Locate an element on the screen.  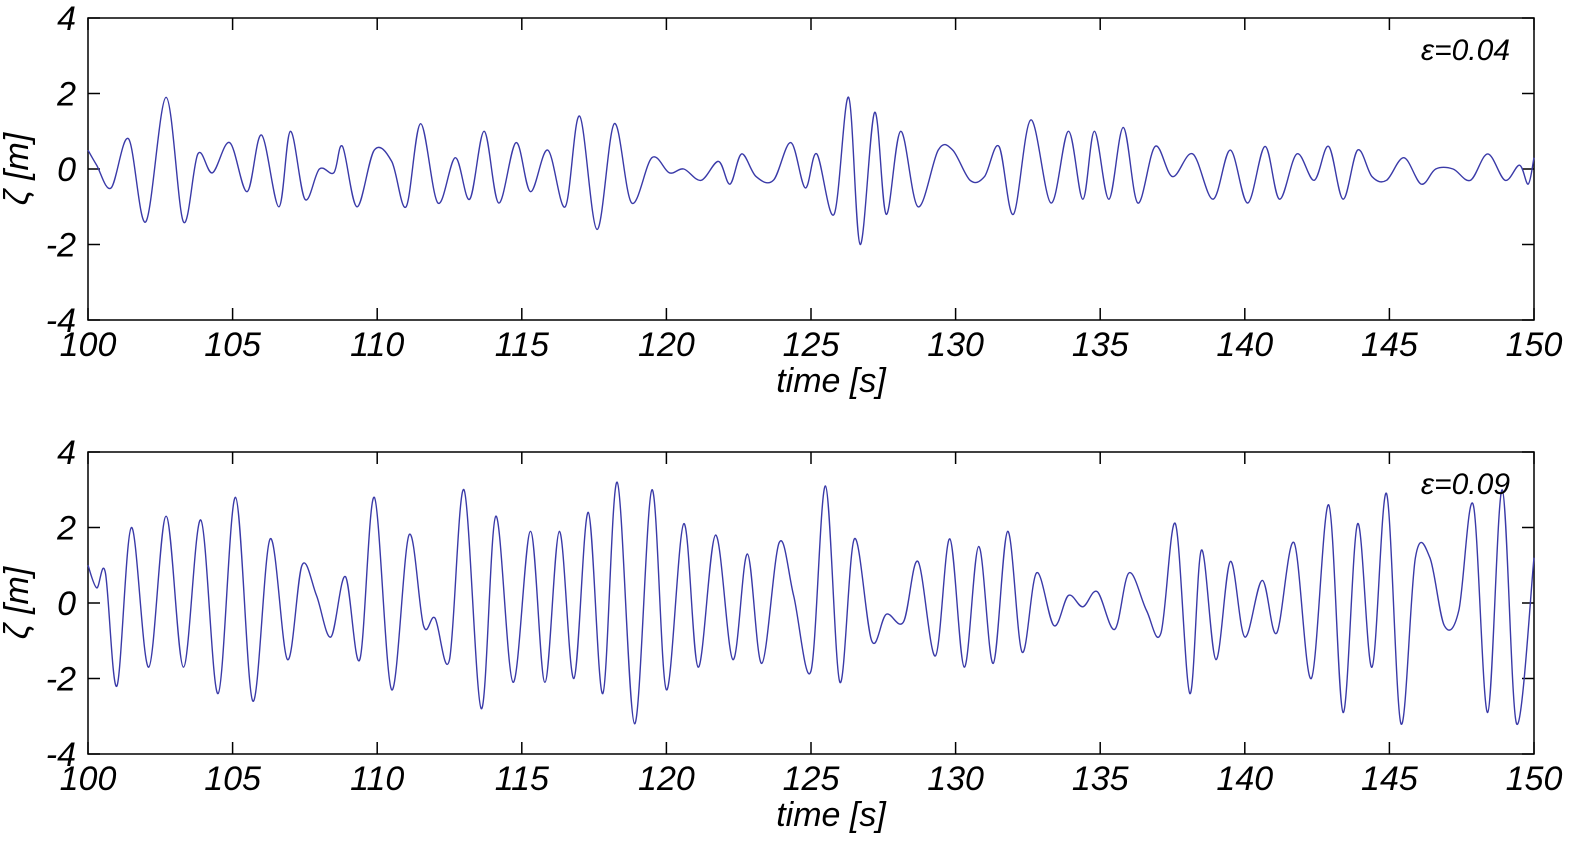
epsilon-annotation: ε=0.04 is located at coordinates (1465, 50).